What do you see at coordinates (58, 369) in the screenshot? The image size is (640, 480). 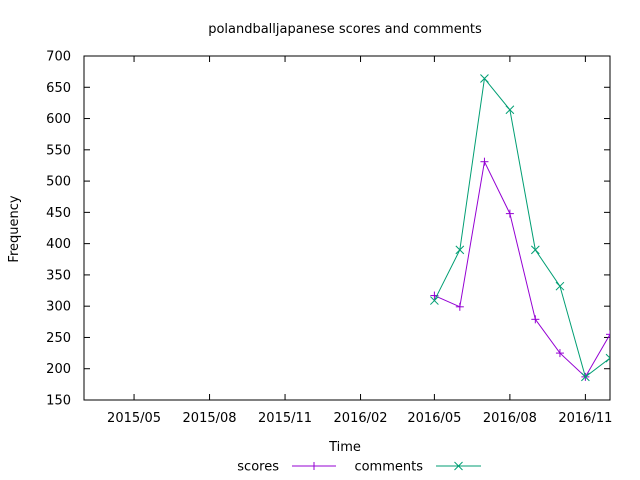 I see `y-tick-label: 200` at bounding box center [58, 369].